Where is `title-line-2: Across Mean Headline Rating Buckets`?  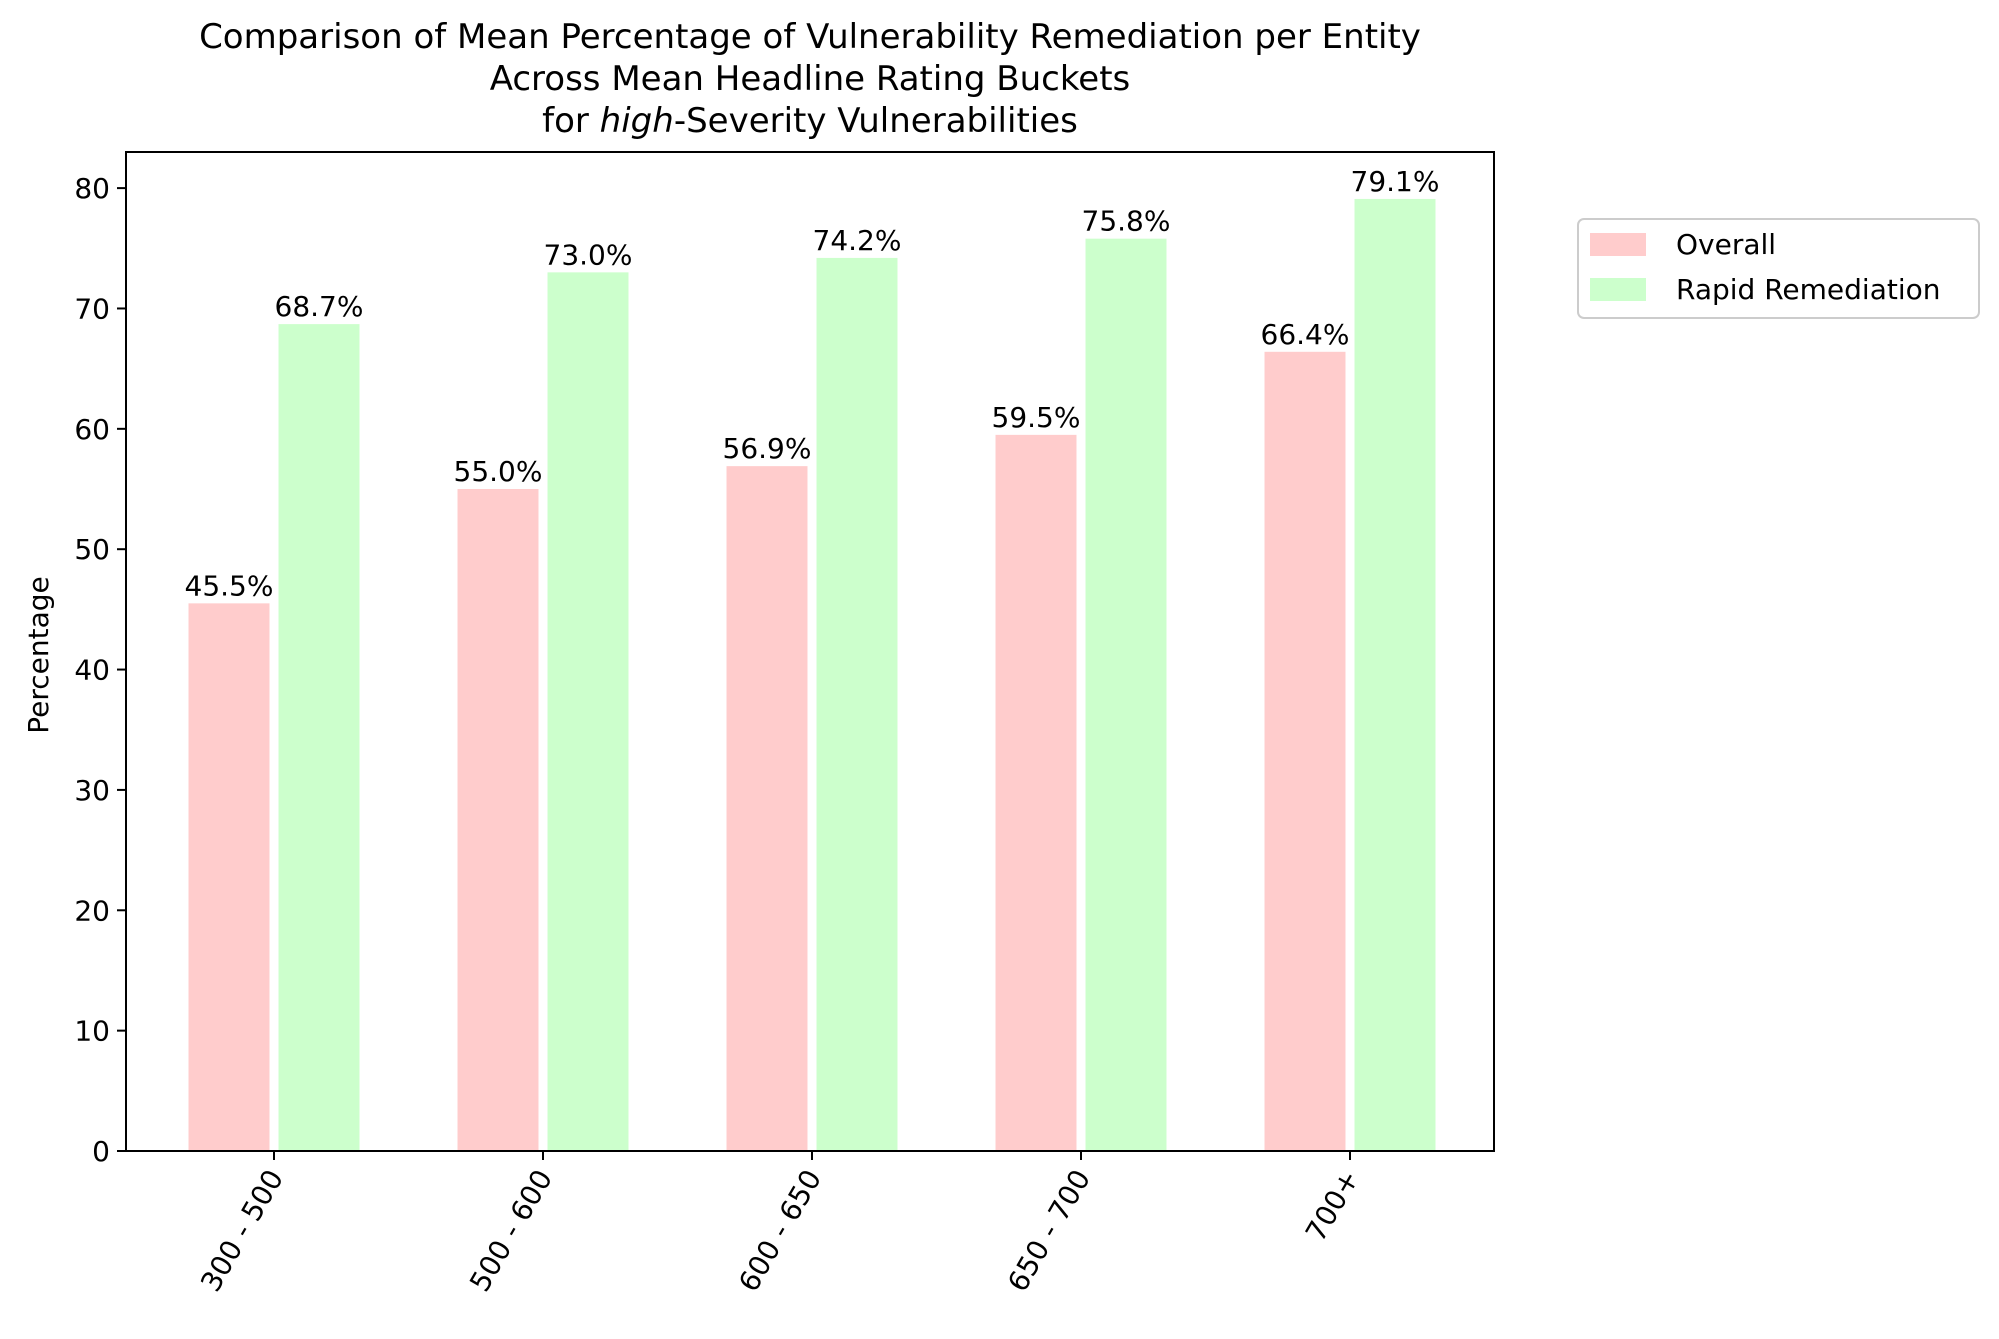 title-line-2: Across Mean Headline Rating Buckets is located at coordinates (810, 79).